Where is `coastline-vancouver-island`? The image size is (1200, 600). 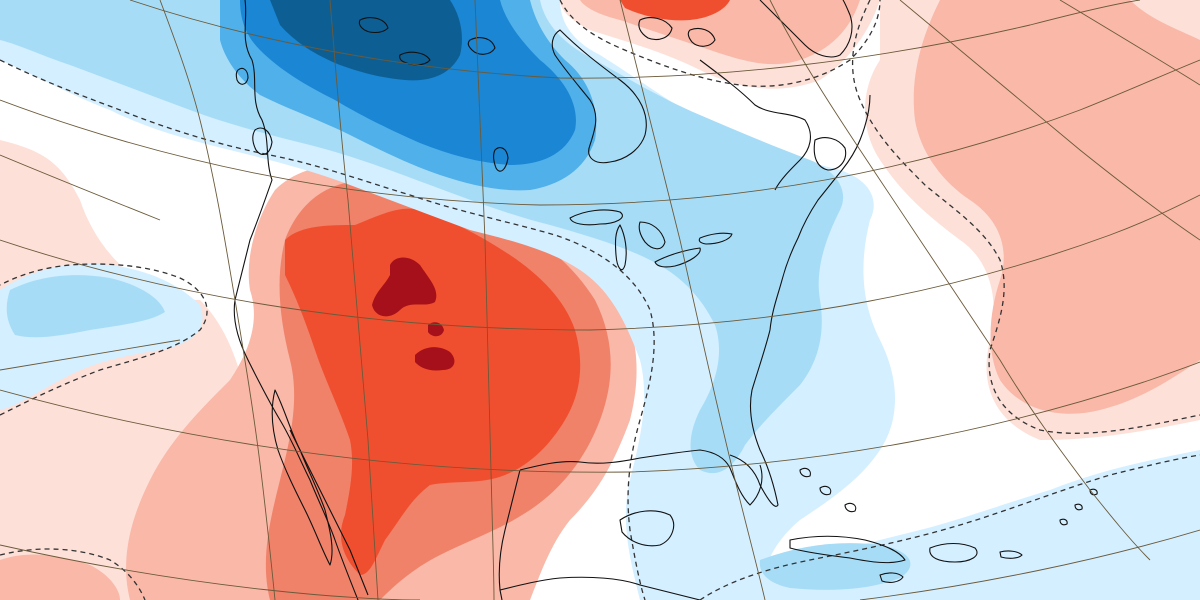 coastline-vancouver-island is located at coordinates (262, 141).